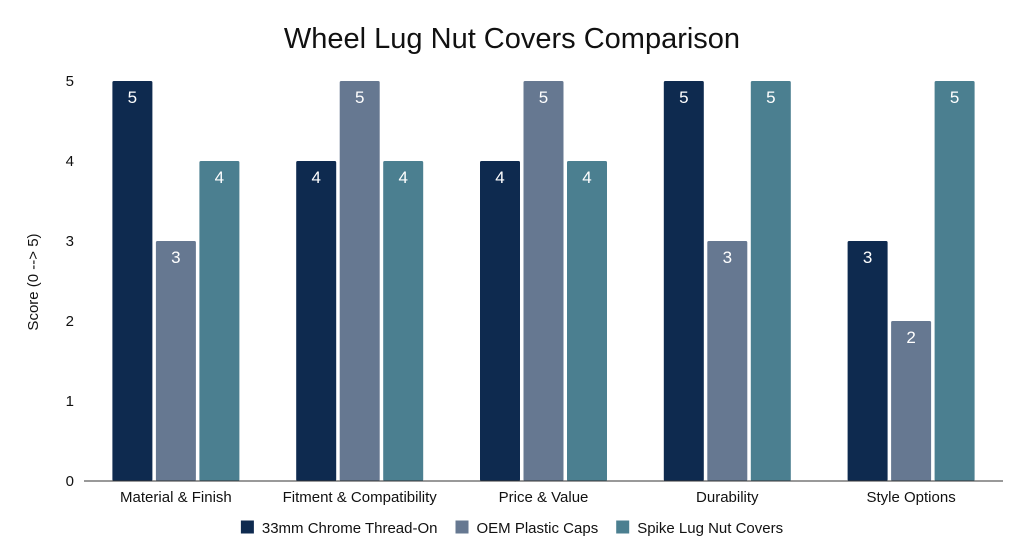 Image resolution: width=1024 pixels, height=559 pixels. I want to click on y-tick-label: 1, so click(70, 401).